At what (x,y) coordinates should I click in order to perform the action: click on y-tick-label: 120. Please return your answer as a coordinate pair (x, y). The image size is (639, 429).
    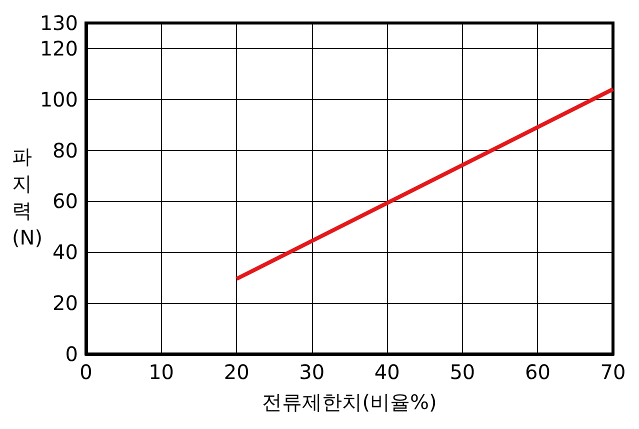
    Looking at the image, I should click on (59, 48).